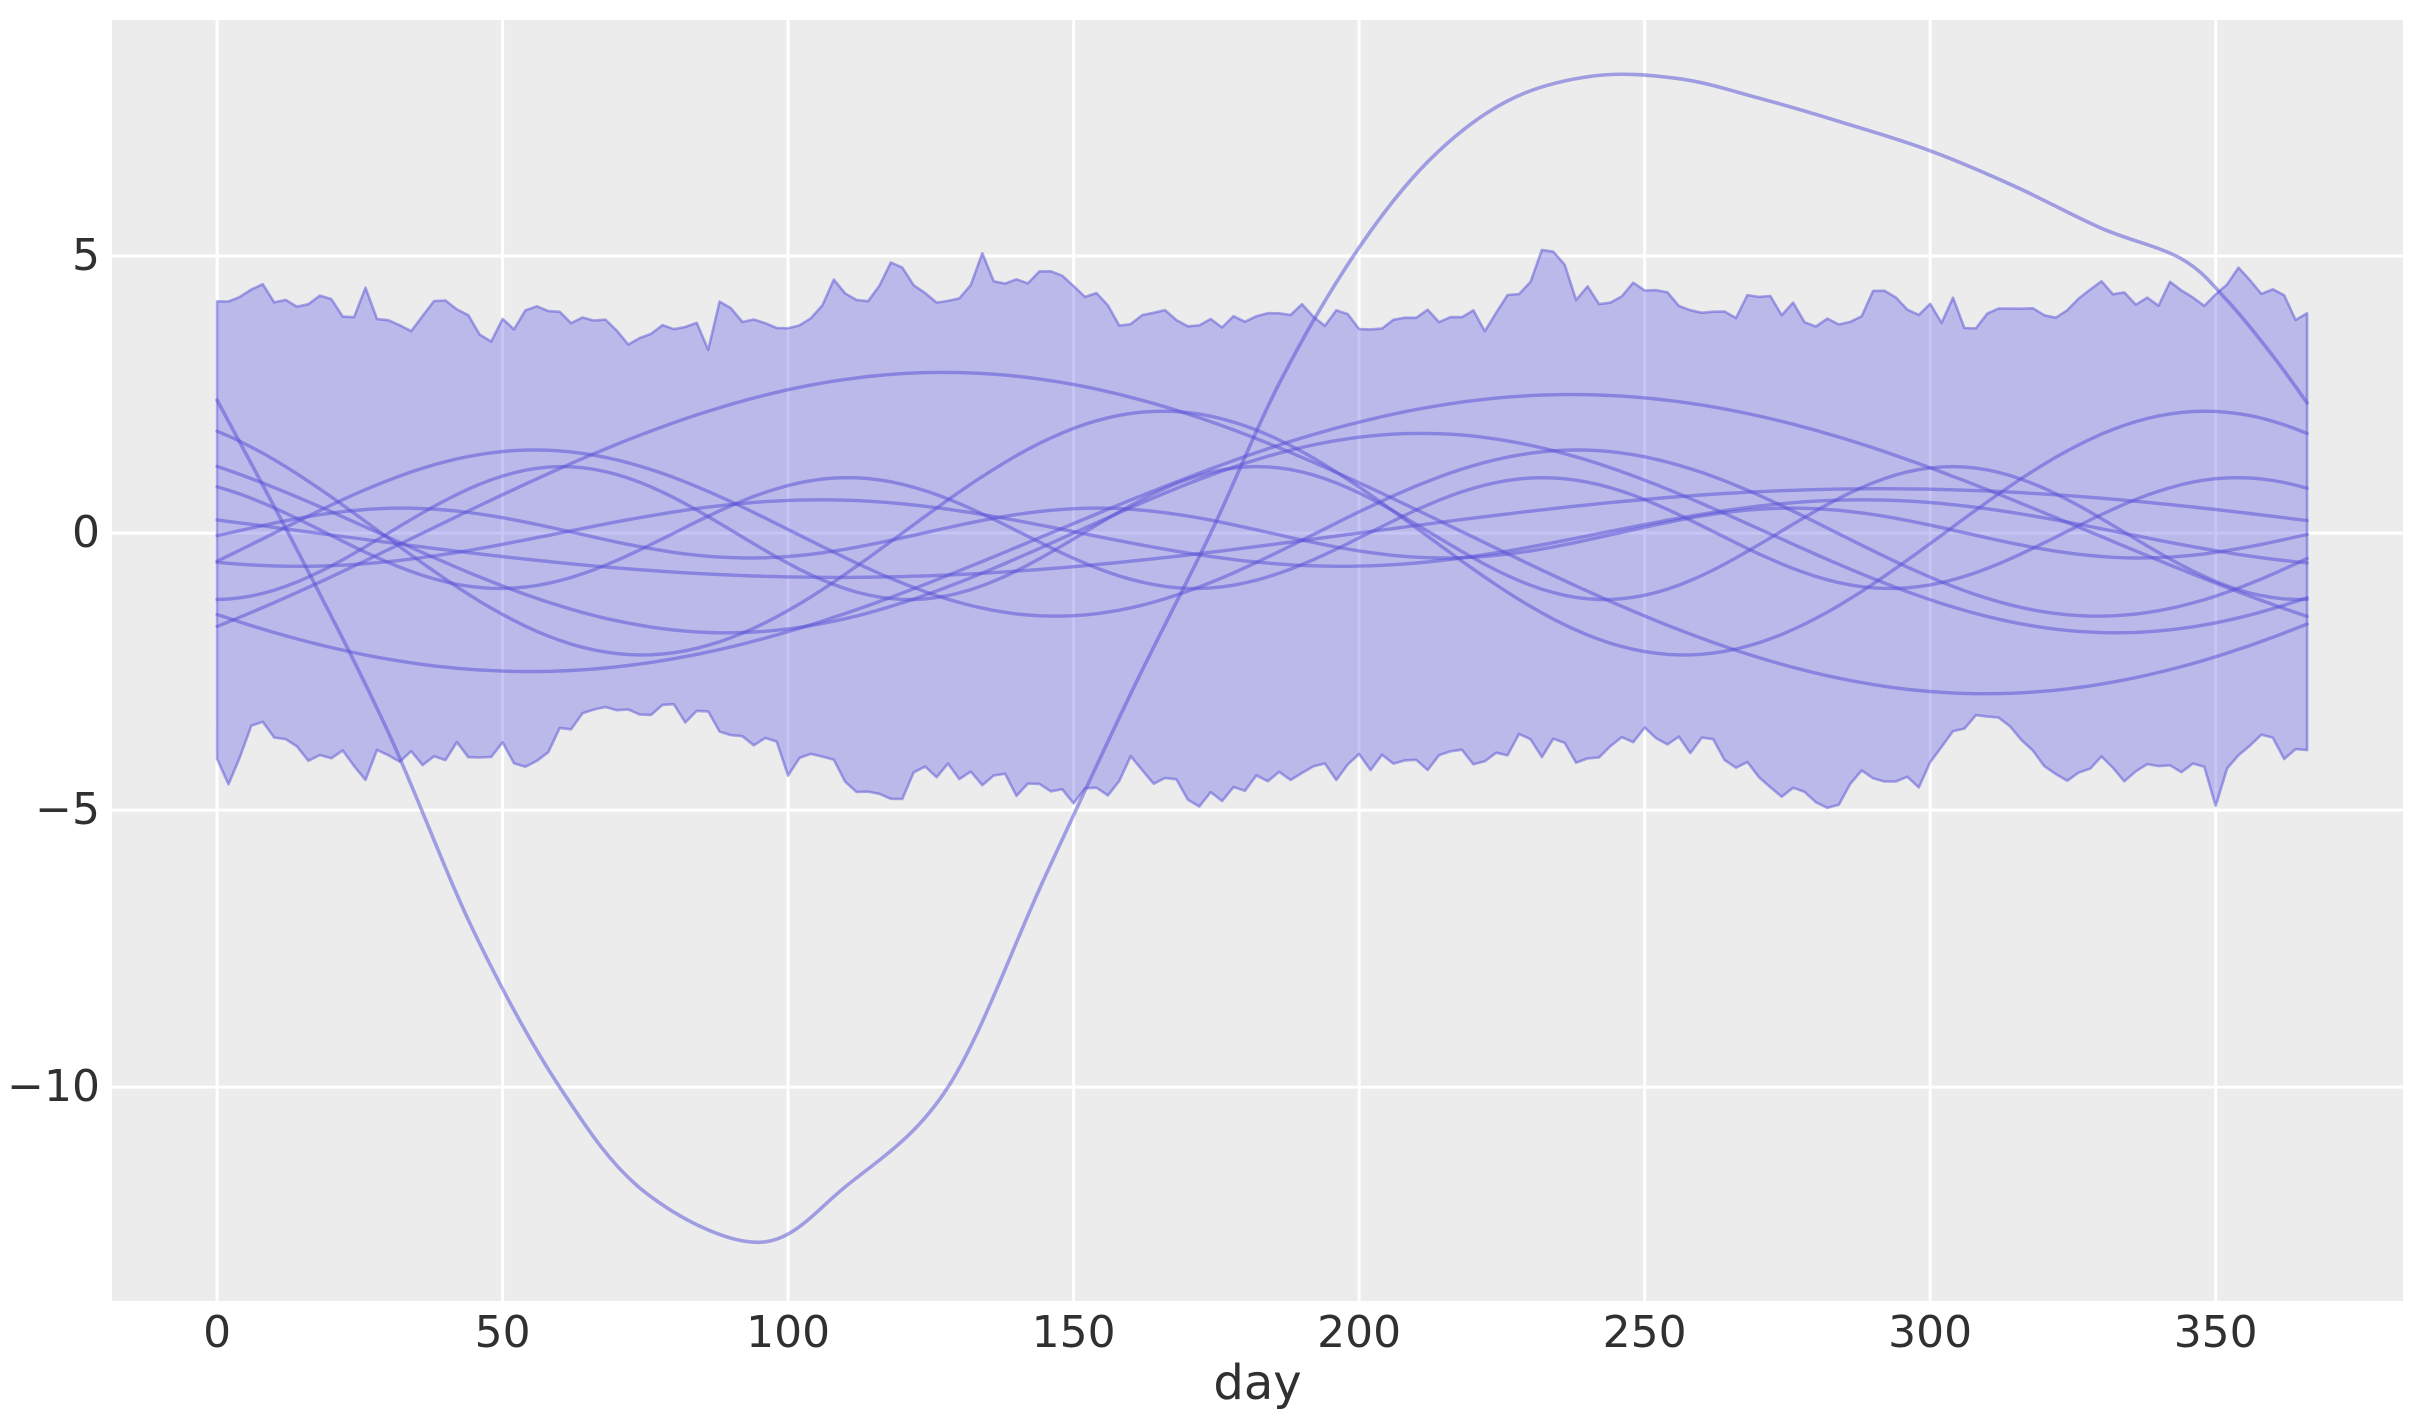 The width and height of the screenshot is (2423, 1423). What do you see at coordinates (217, 1332) in the screenshot?
I see `x-tick-label: 0` at bounding box center [217, 1332].